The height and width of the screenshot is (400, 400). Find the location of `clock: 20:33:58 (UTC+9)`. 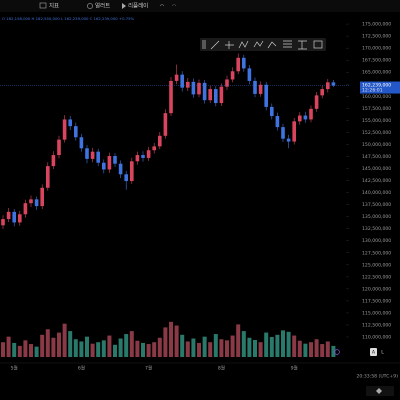

clock: 20:33:58 (UTC+9) is located at coordinates (377, 377).